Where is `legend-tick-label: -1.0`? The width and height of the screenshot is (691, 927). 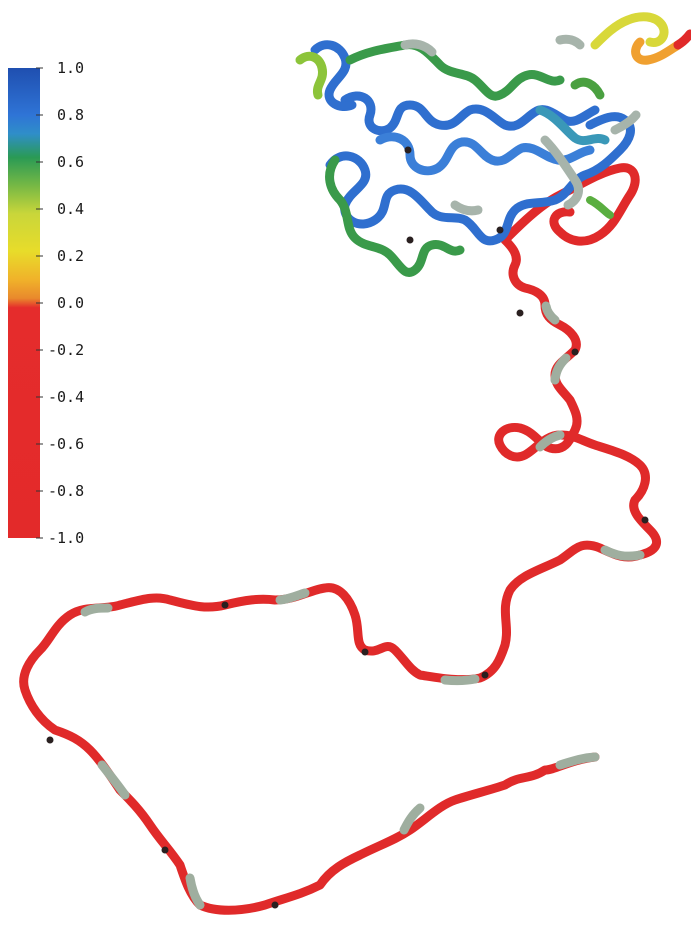 legend-tick-label: -1.0 is located at coordinates (66, 538).